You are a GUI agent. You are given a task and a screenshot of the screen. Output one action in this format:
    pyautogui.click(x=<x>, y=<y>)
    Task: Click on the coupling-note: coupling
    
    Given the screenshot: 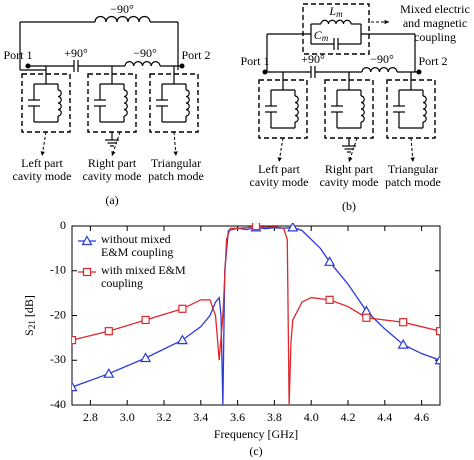 What is the action you would take?
    pyautogui.click(x=435, y=37)
    